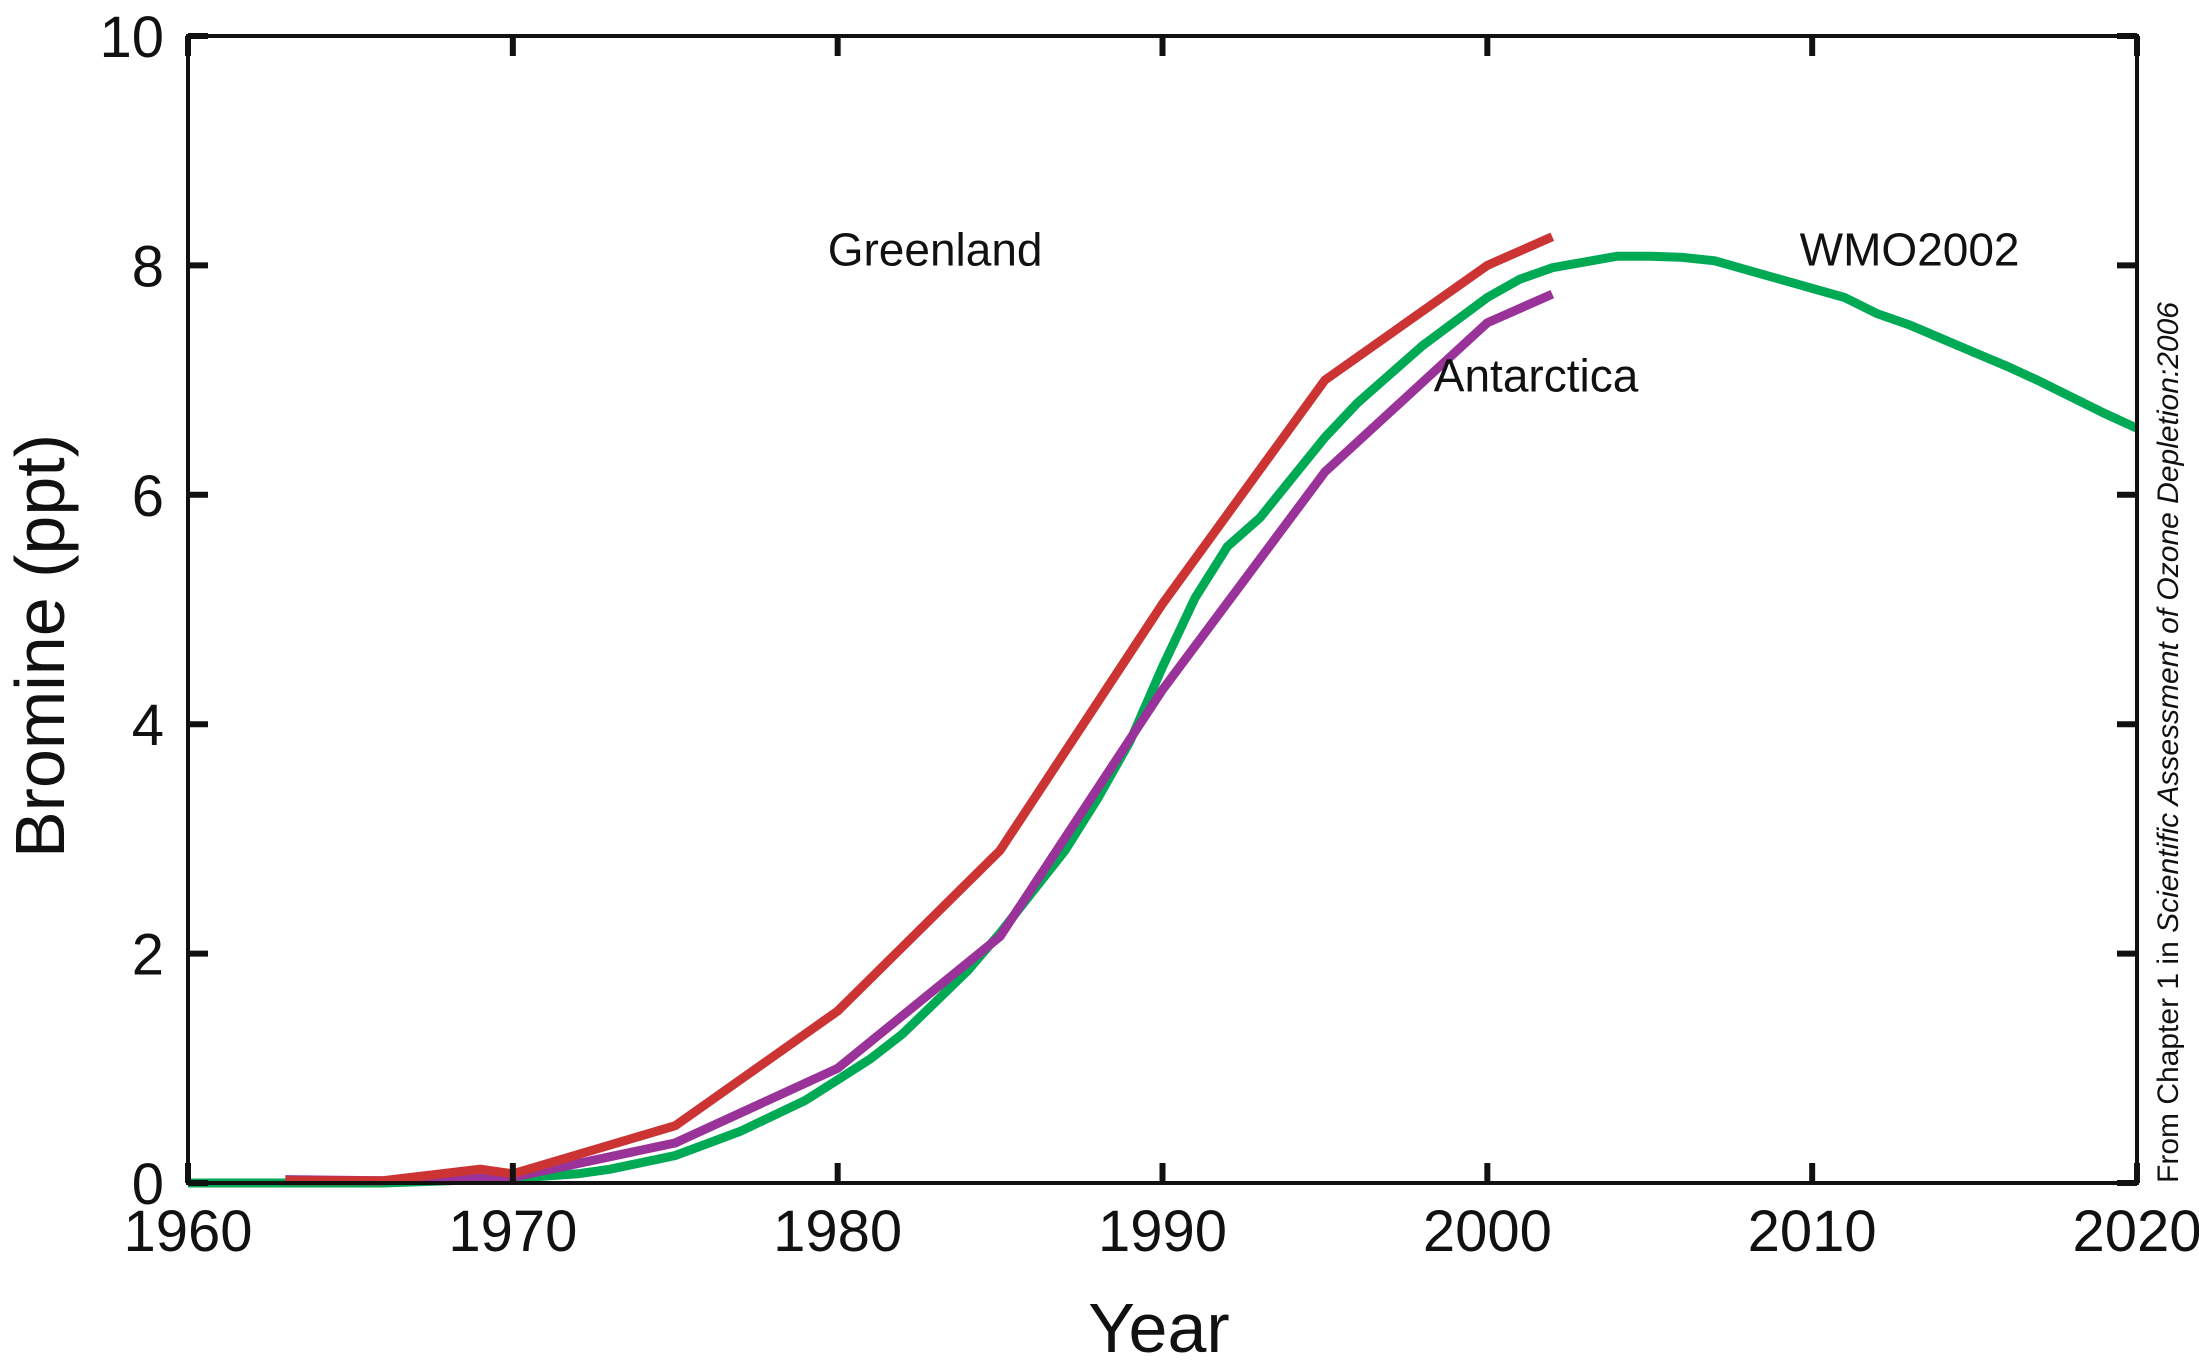 The image size is (2199, 1370). Describe the element at coordinates (935, 249) in the screenshot. I see `series-label-greenland: Greenland` at that location.